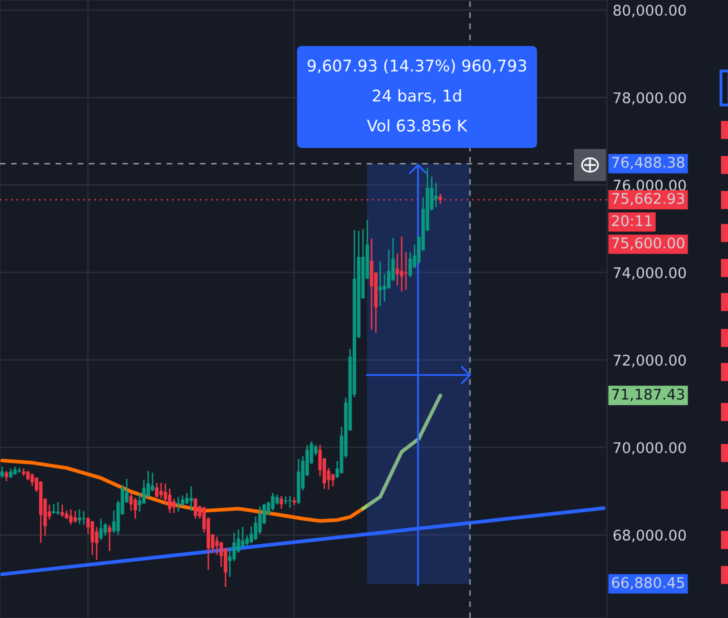 This screenshot has height=618, width=728. I want to click on y-tick-label: 72,000.00, so click(650, 361).